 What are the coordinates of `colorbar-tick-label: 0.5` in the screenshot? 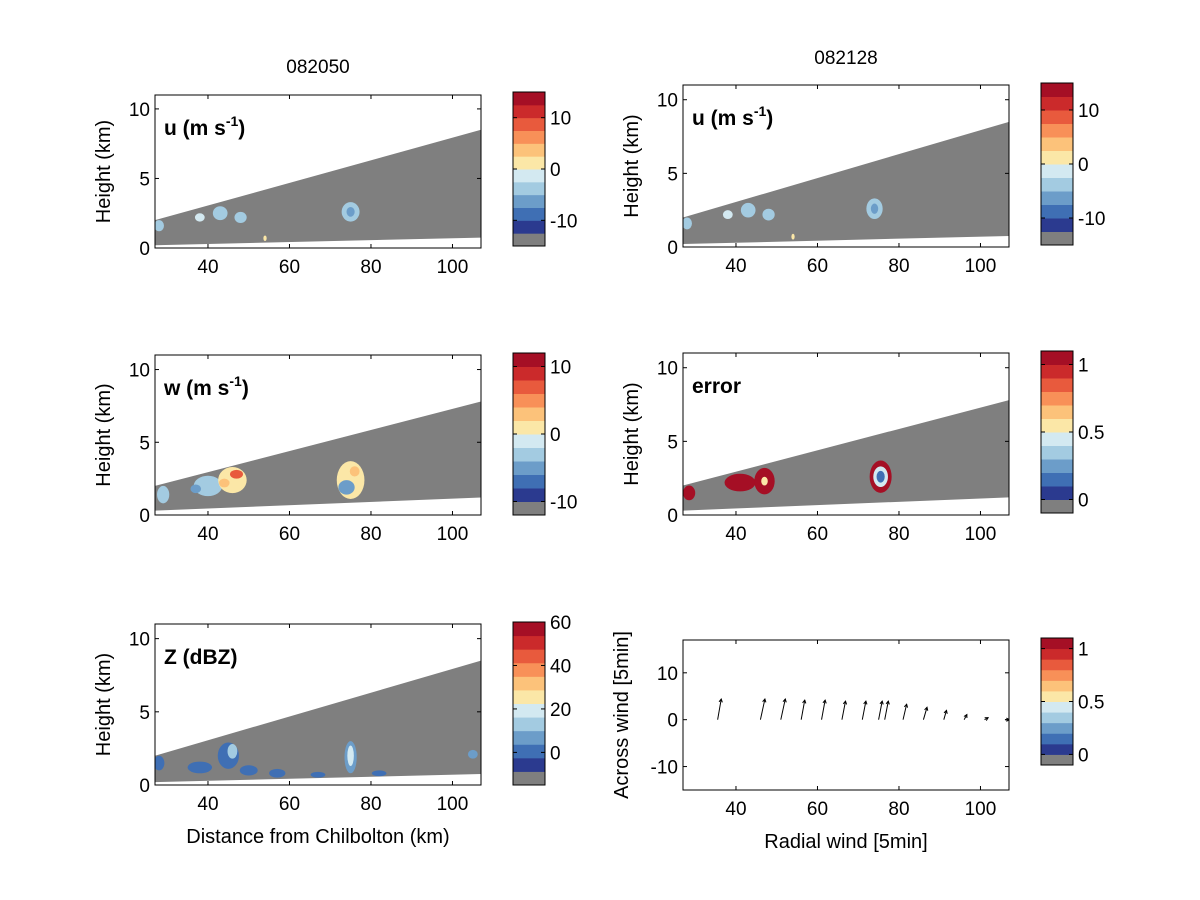 It's located at (1091, 433).